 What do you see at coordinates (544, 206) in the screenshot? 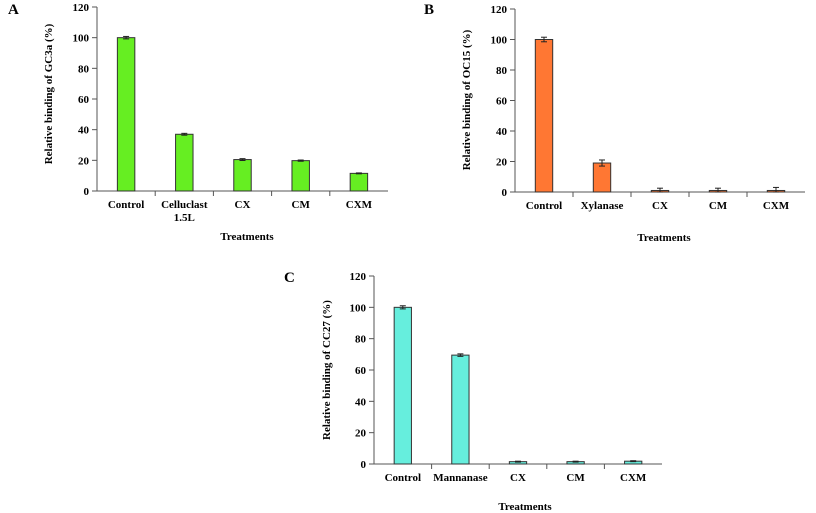
I see `panel-b-x-tick-label: Control` at bounding box center [544, 206].